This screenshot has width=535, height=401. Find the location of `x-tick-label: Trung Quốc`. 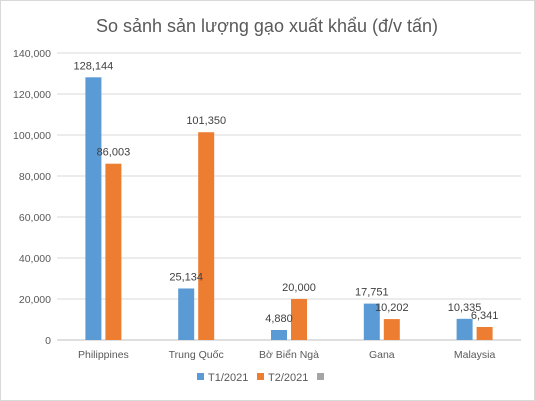

x-tick-label: Trung Quốc is located at coordinates (196, 355).